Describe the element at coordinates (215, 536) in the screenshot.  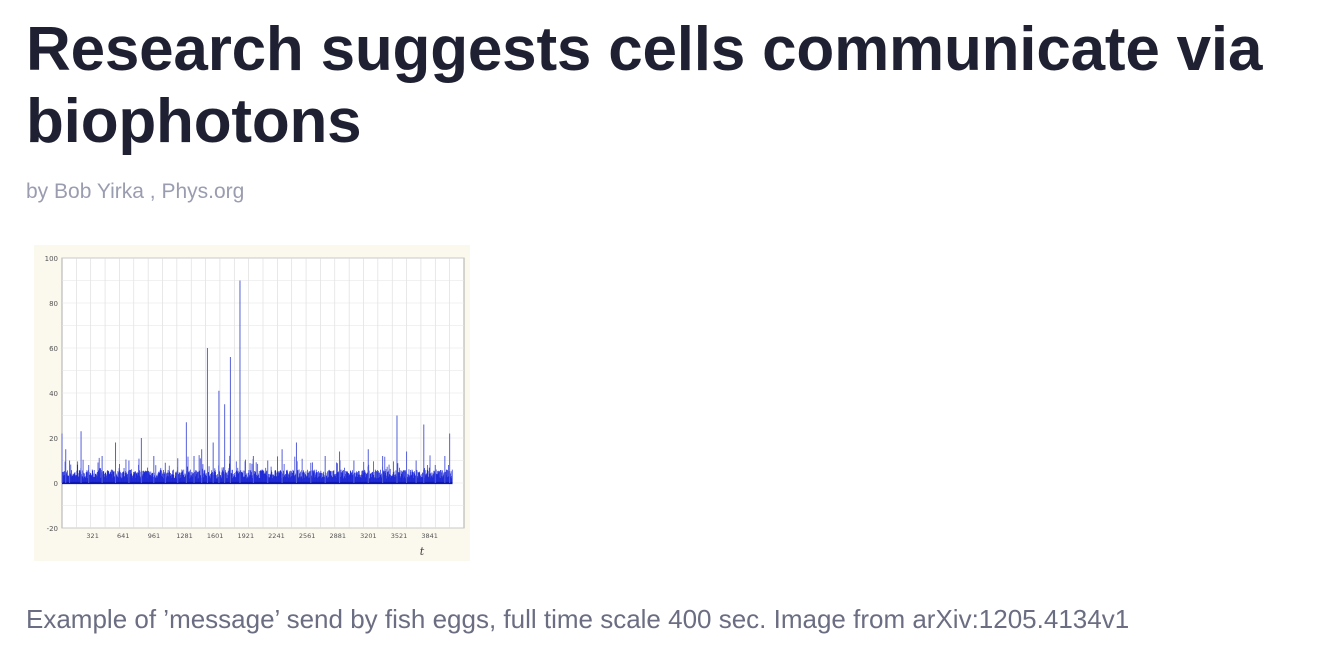
I see `x-tick-label: 1601` at that location.